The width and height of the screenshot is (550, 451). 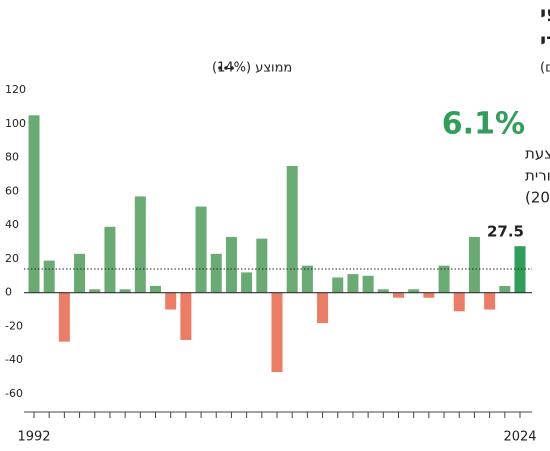 I want to click on y-tick-label: 80, so click(x=12, y=157).